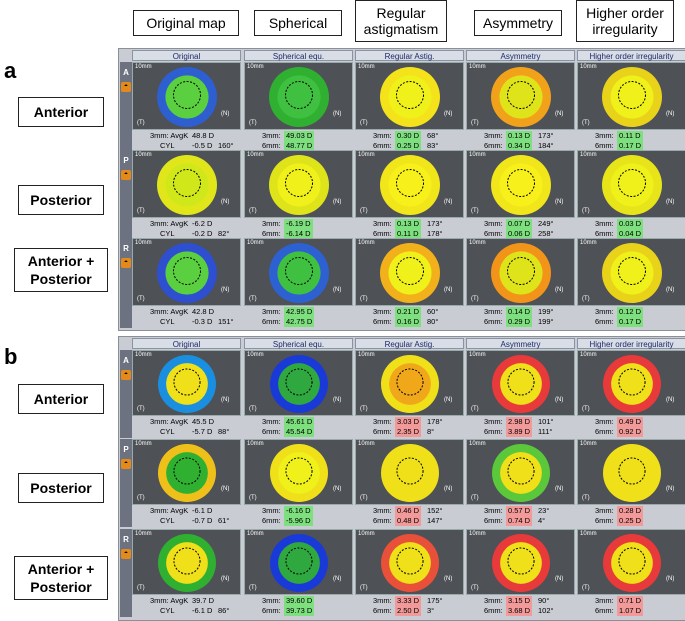  I want to click on value-line: 3mm: AvgK 45.5 D, so click(186, 422).